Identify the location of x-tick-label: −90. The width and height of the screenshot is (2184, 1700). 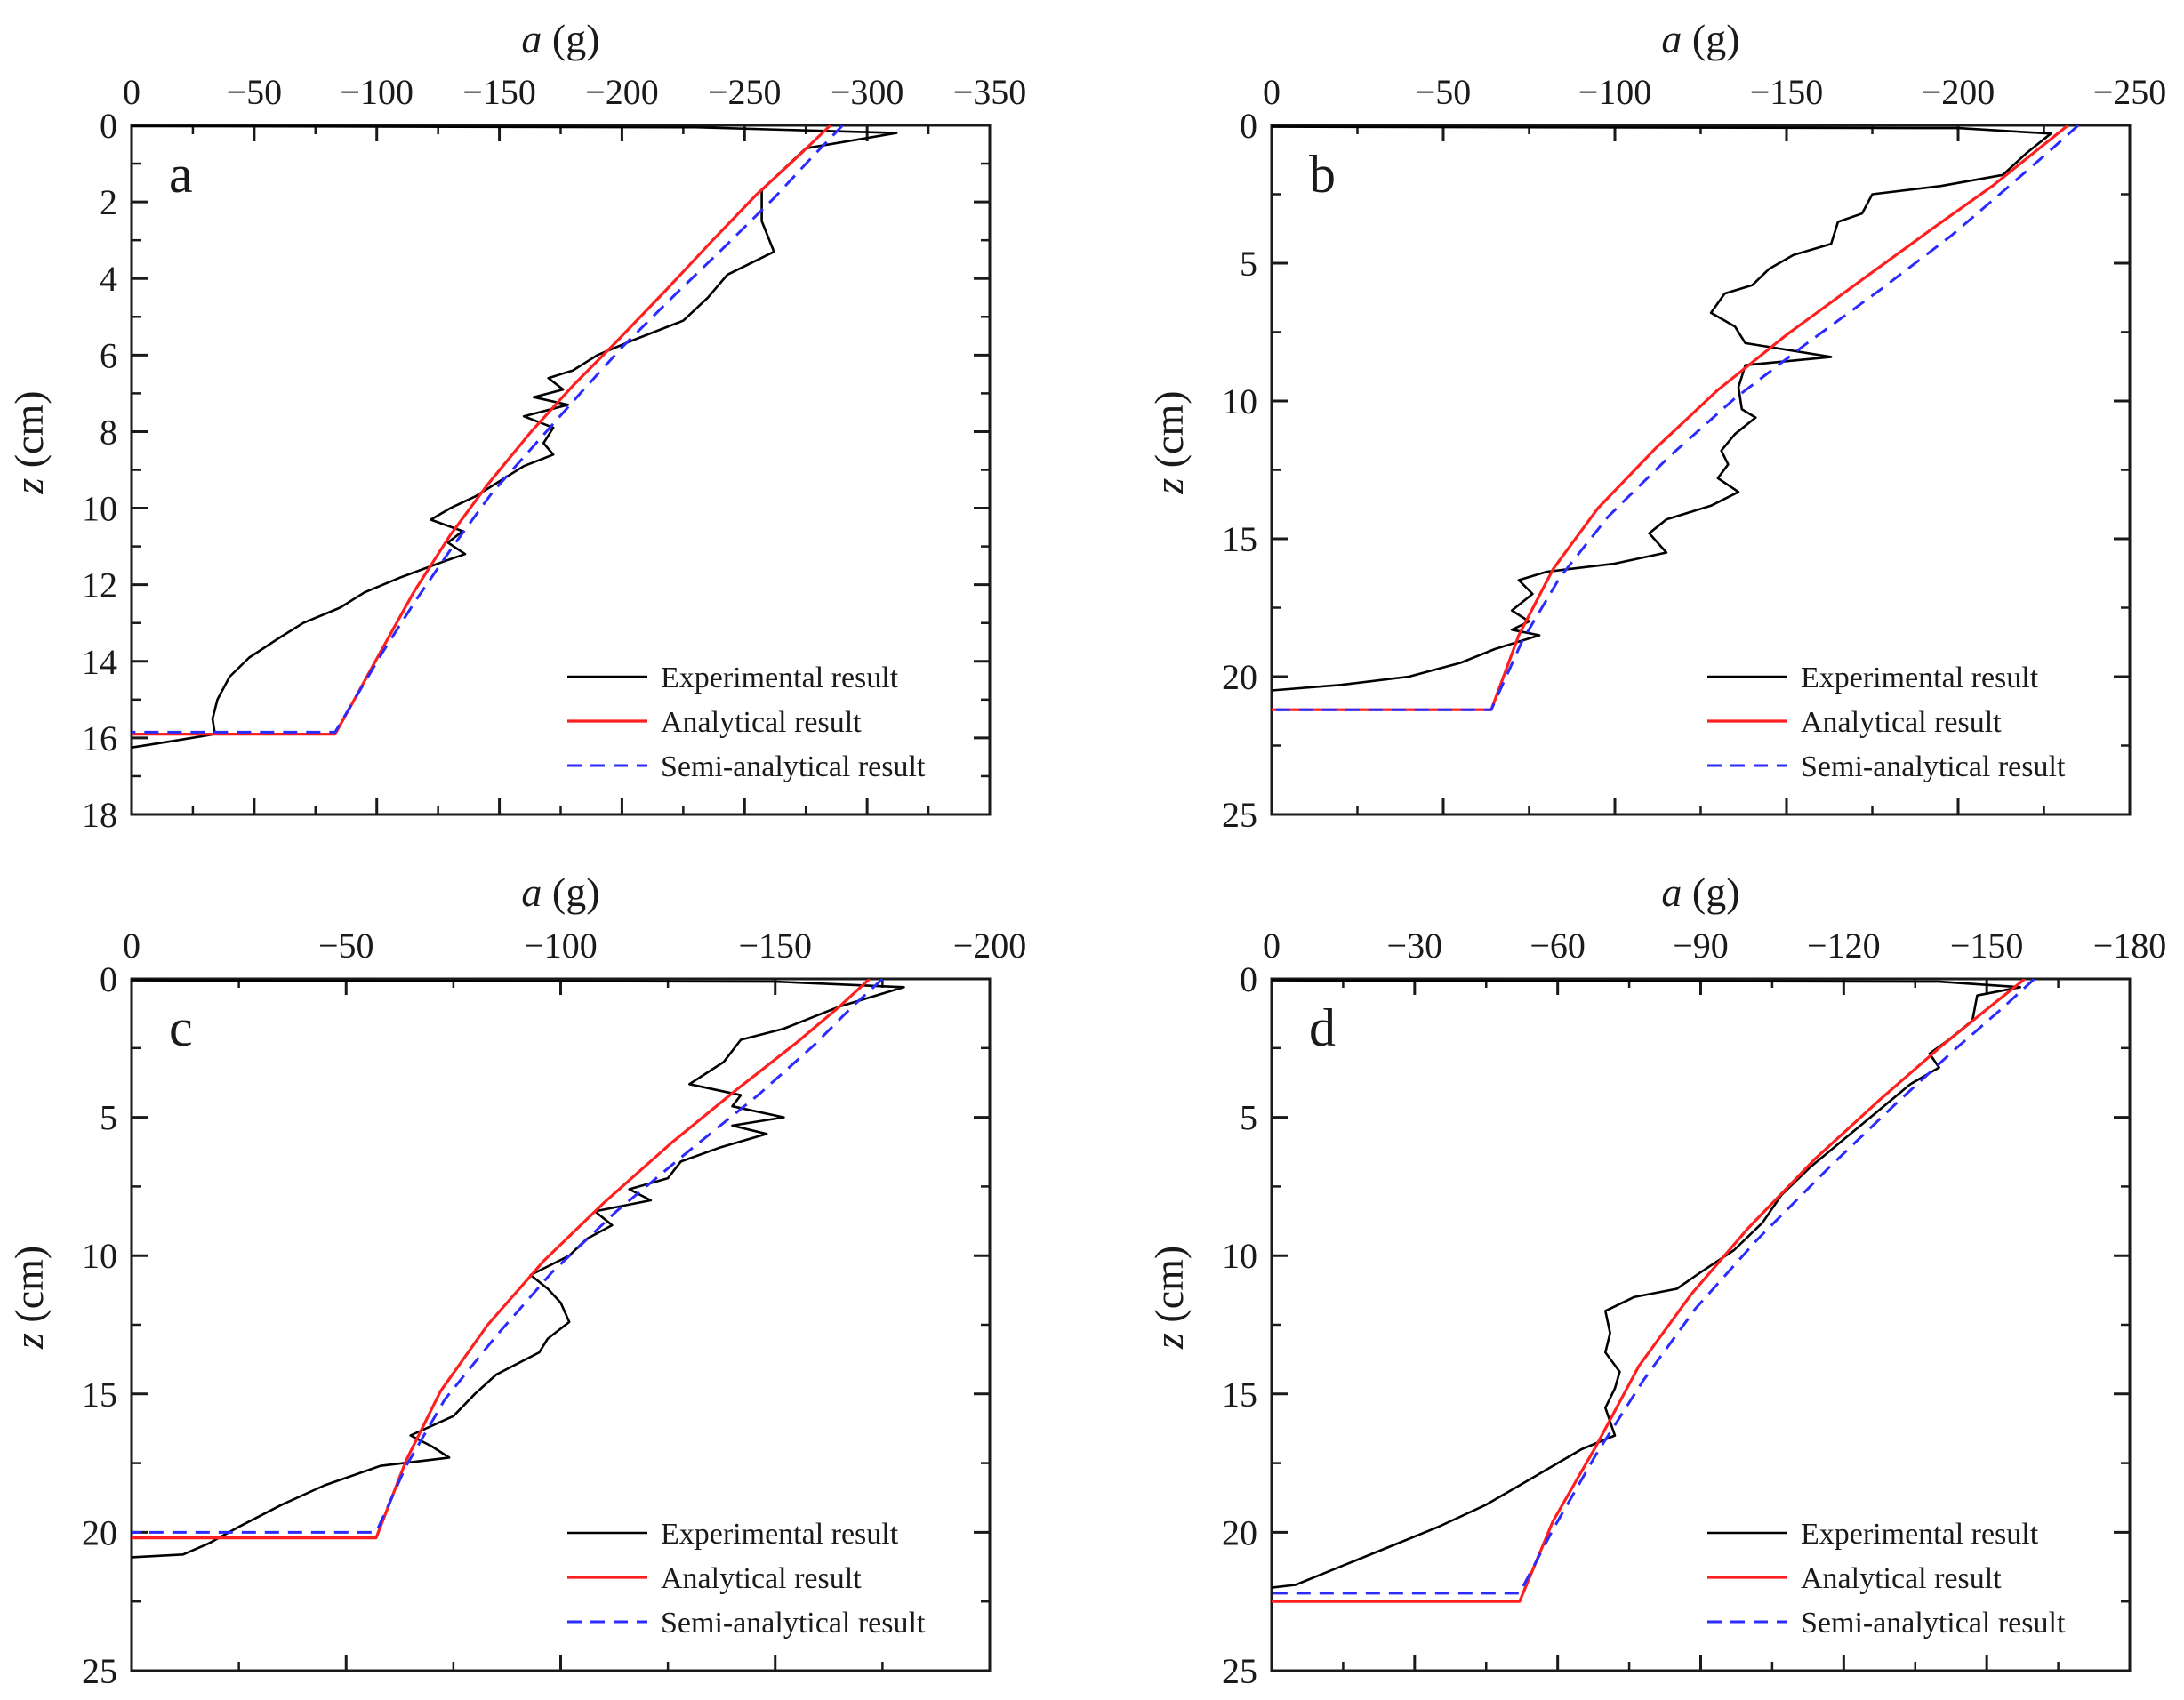
(1701, 946).